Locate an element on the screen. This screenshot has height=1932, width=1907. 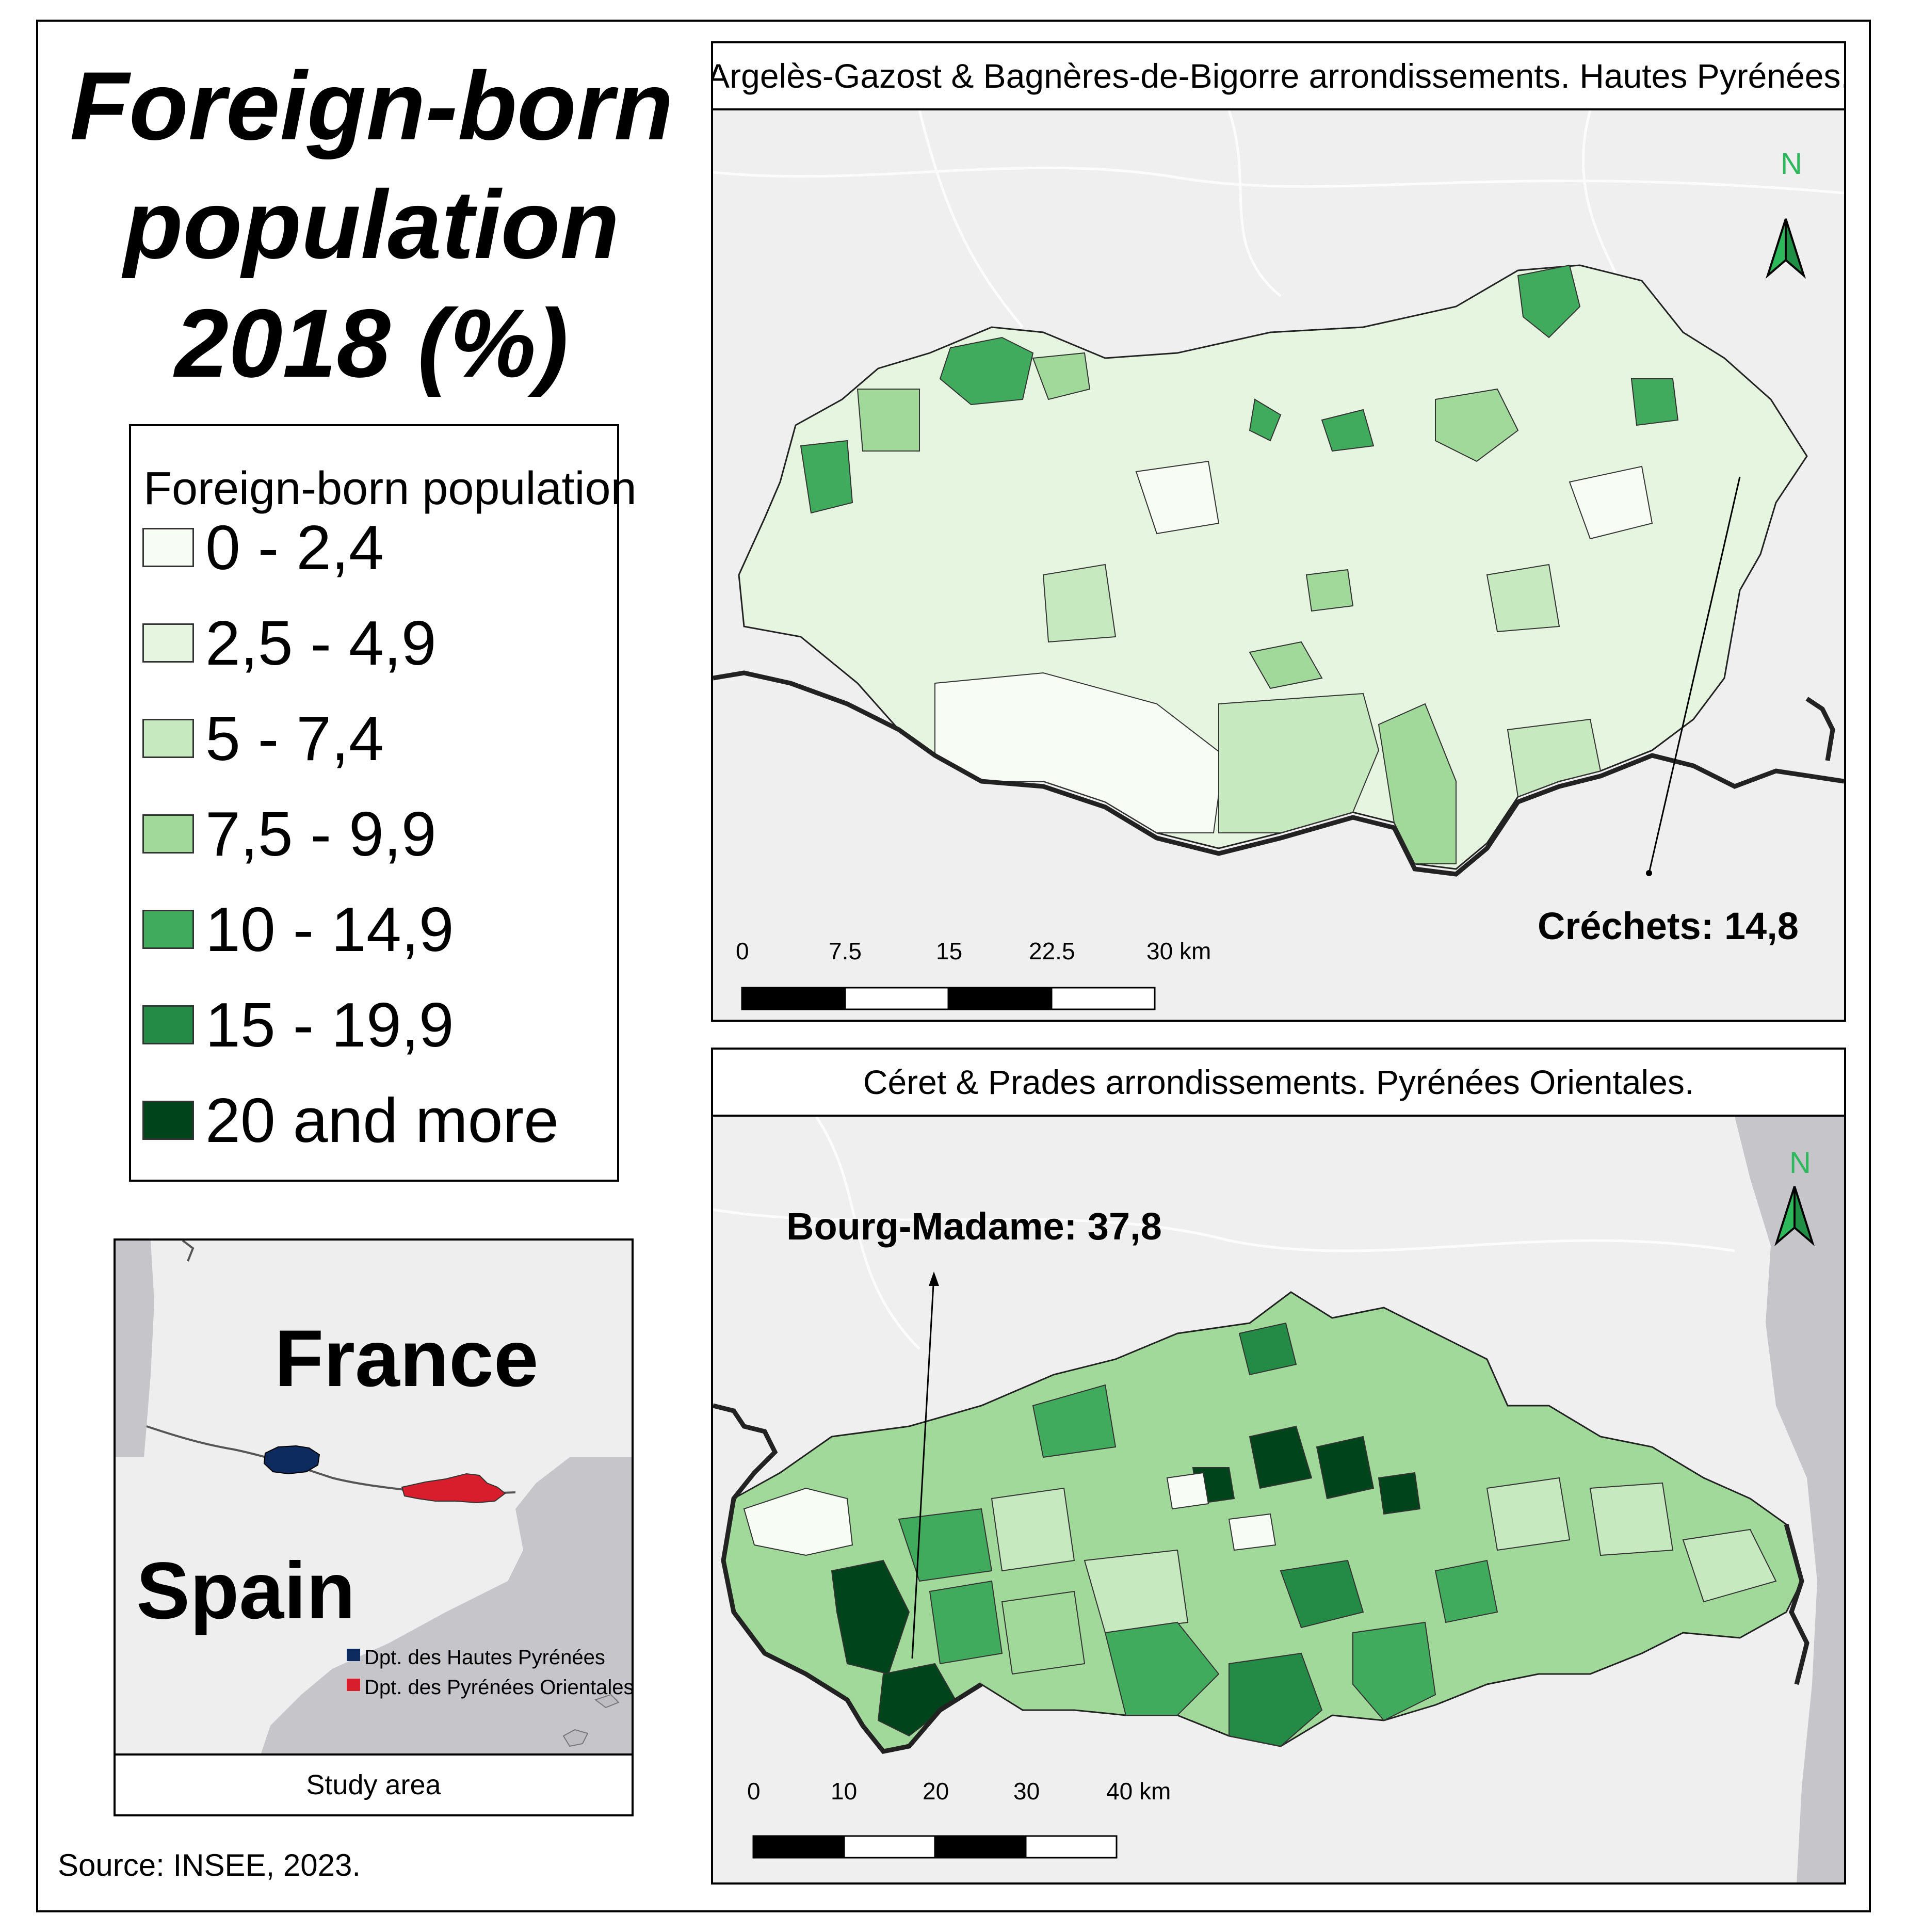
legend-item-class-5: 10 - 14,9 is located at coordinates (298, 930).